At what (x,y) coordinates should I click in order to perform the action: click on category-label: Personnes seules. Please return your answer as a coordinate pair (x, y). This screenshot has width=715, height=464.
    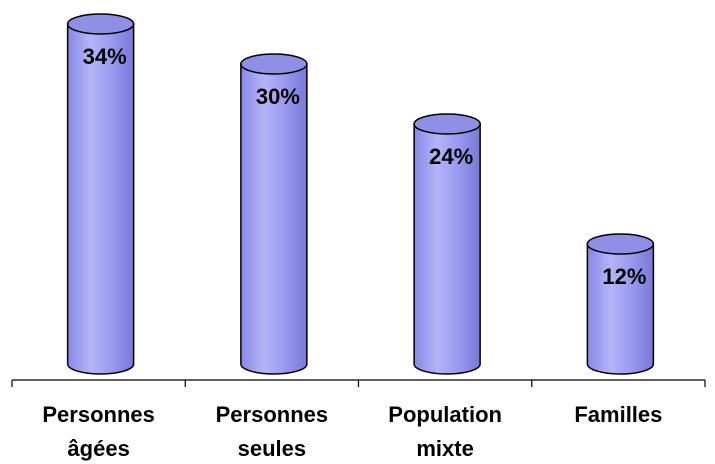
    Looking at the image, I should click on (272, 431).